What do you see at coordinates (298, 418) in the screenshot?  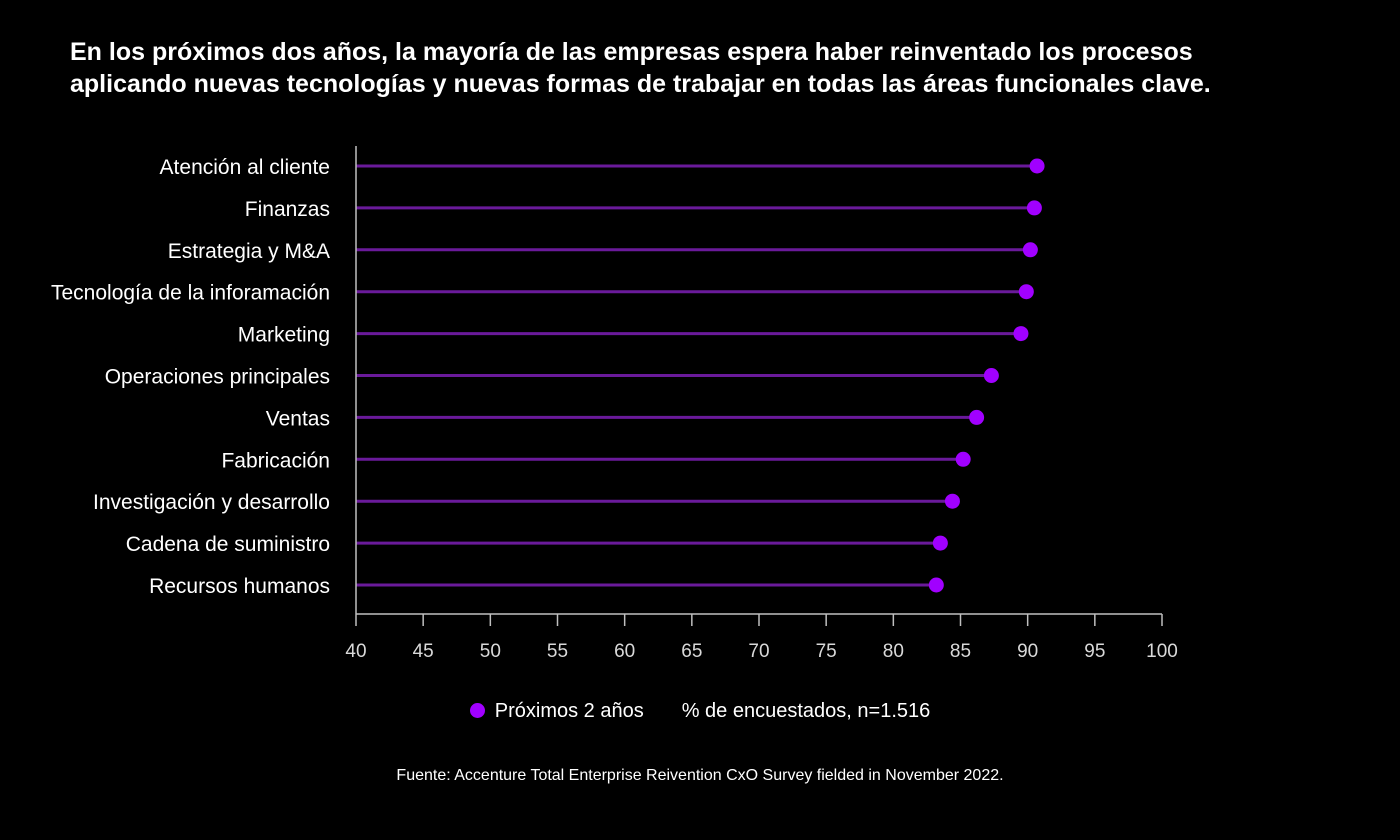 I see `category-label: Ventas` at bounding box center [298, 418].